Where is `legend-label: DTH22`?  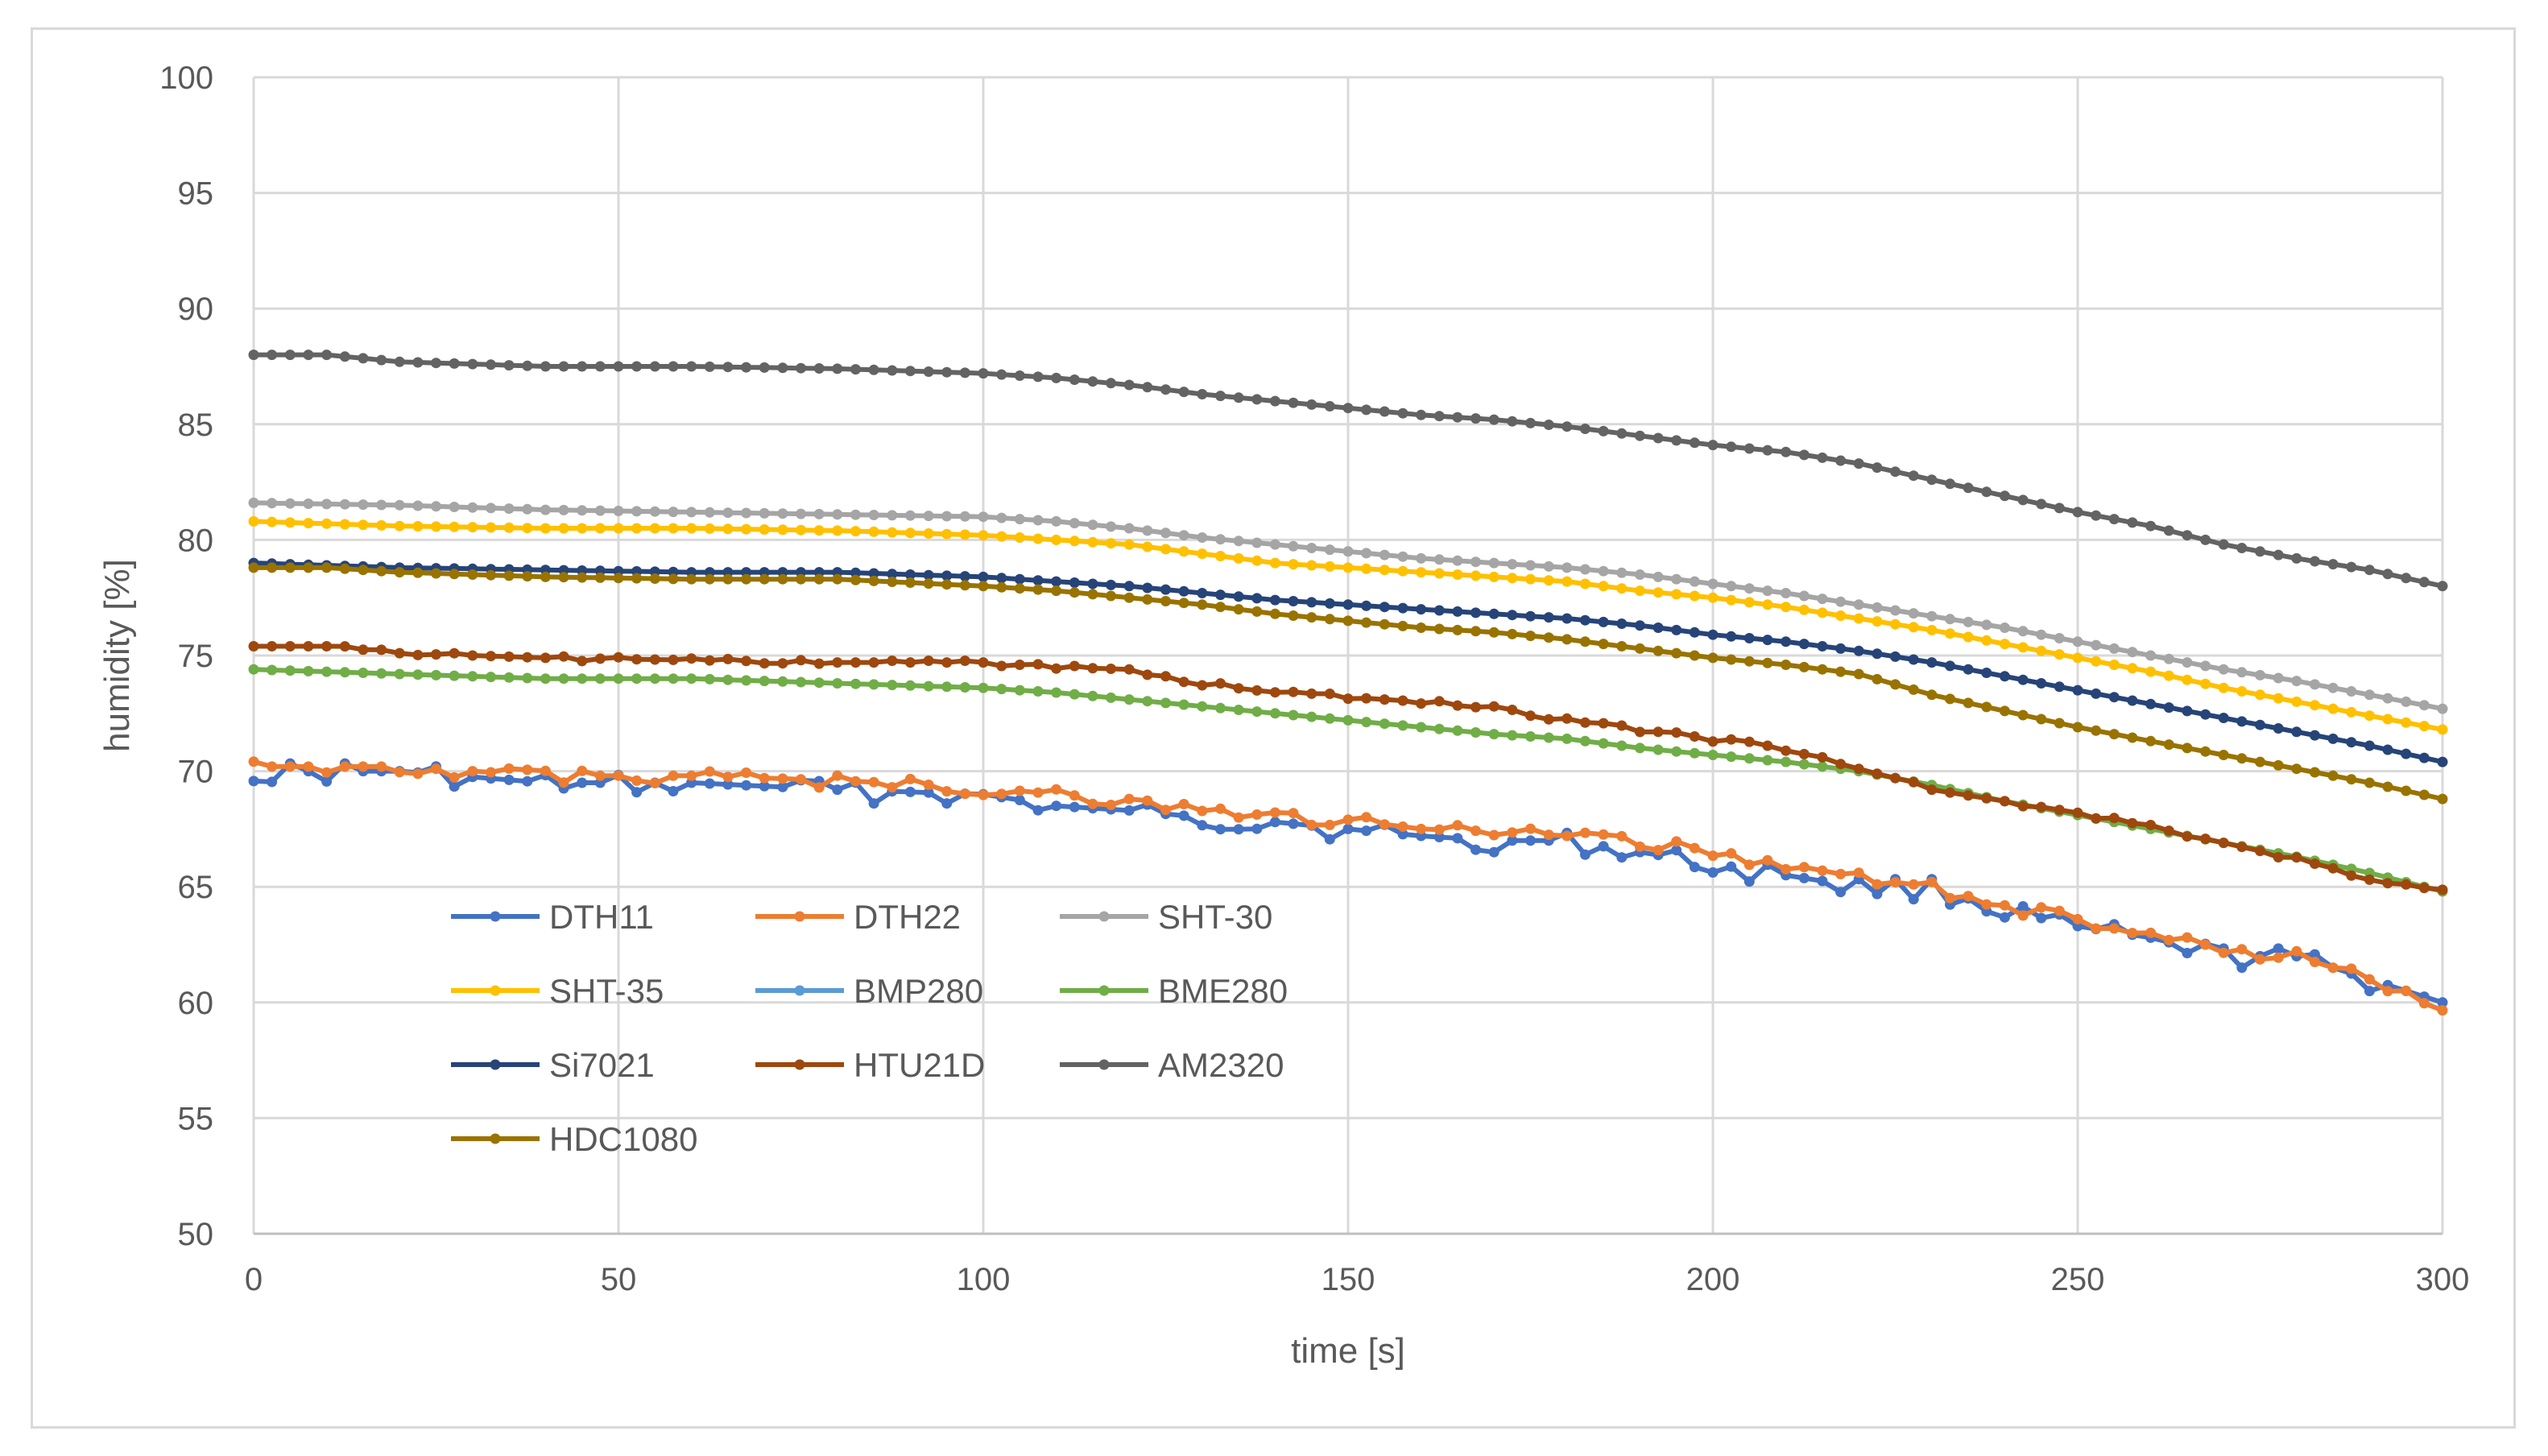 legend-label: DTH22 is located at coordinates (907, 917).